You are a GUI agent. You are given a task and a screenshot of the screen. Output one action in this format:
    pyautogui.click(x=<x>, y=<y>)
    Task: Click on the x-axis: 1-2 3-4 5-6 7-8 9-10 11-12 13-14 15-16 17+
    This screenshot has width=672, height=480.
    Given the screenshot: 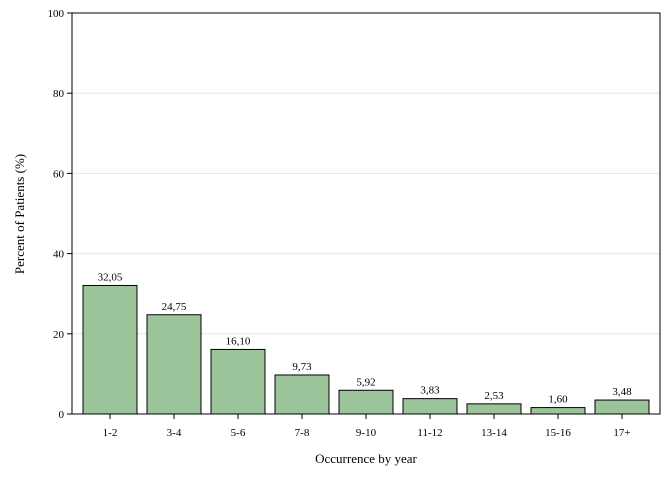 What is the action you would take?
    pyautogui.click(x=367, y=426)
    